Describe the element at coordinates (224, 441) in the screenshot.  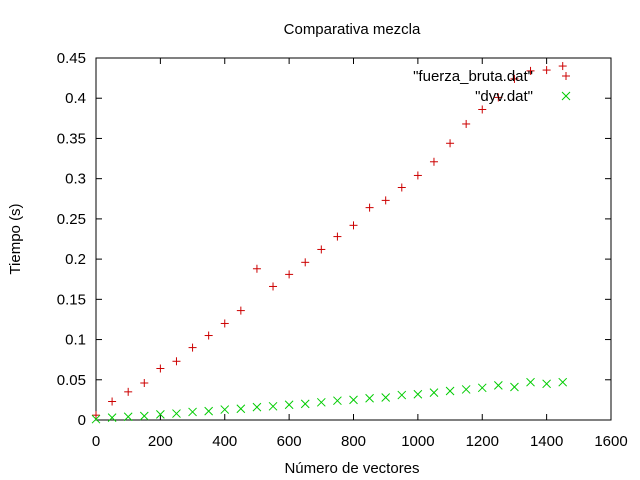
I see `x-tick-label: 400` at that location.